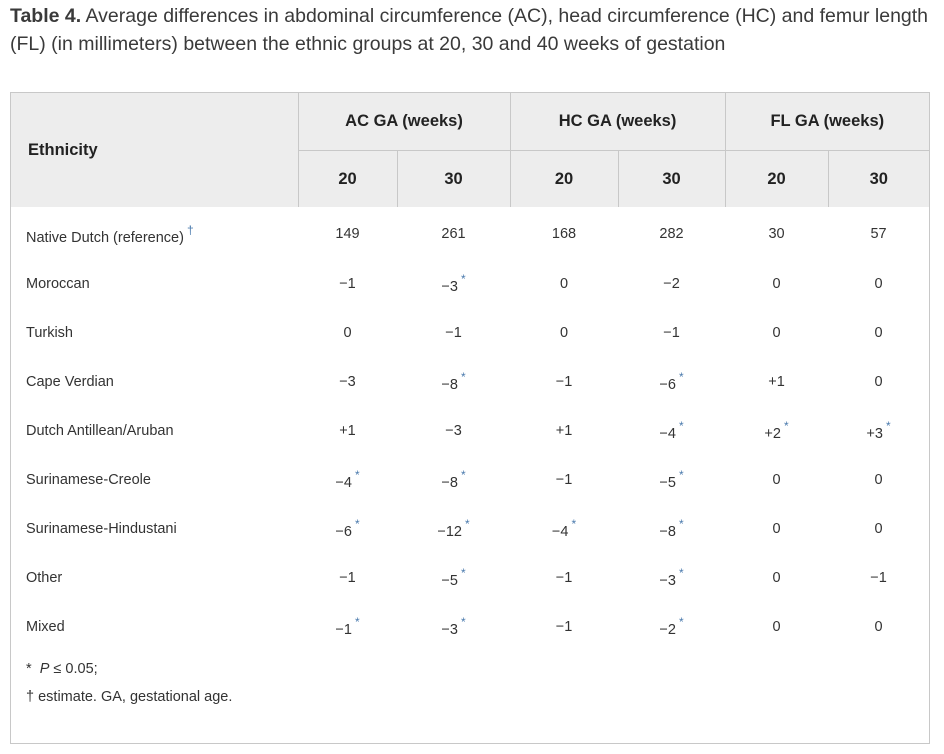 The width and height of the screenshot is (944, 754). Describe the element at coordinates (70, 381) in the screenshot. I see `ethnicity-label: Cape Verdian` at that location.